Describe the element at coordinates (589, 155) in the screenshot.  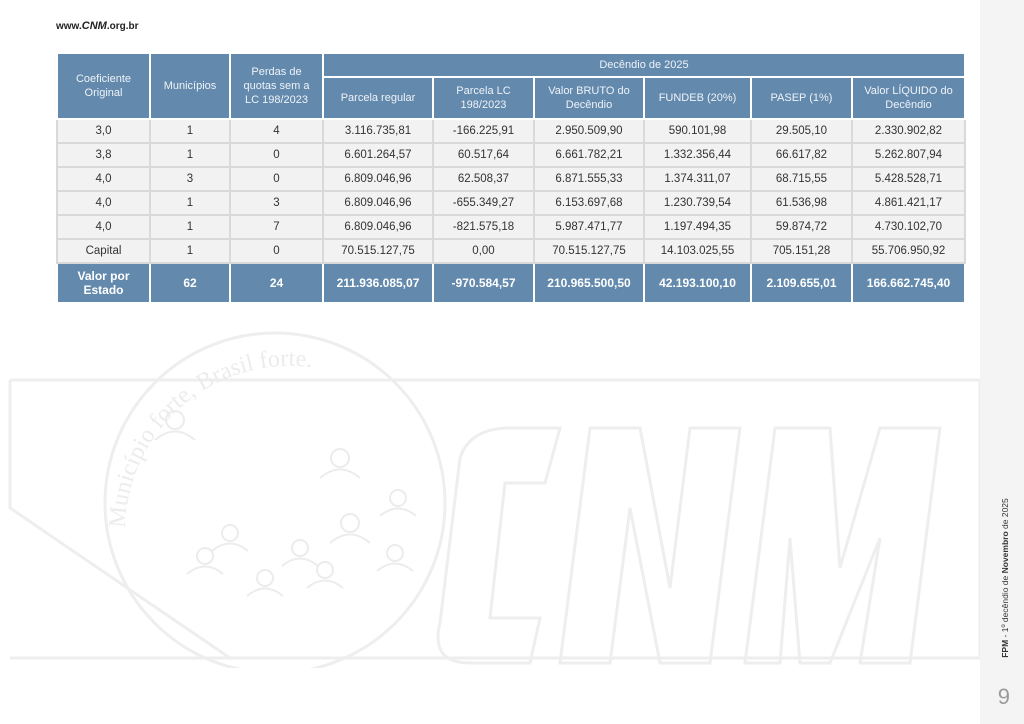
I see `table-cell: 6.661.782,21` at that location.